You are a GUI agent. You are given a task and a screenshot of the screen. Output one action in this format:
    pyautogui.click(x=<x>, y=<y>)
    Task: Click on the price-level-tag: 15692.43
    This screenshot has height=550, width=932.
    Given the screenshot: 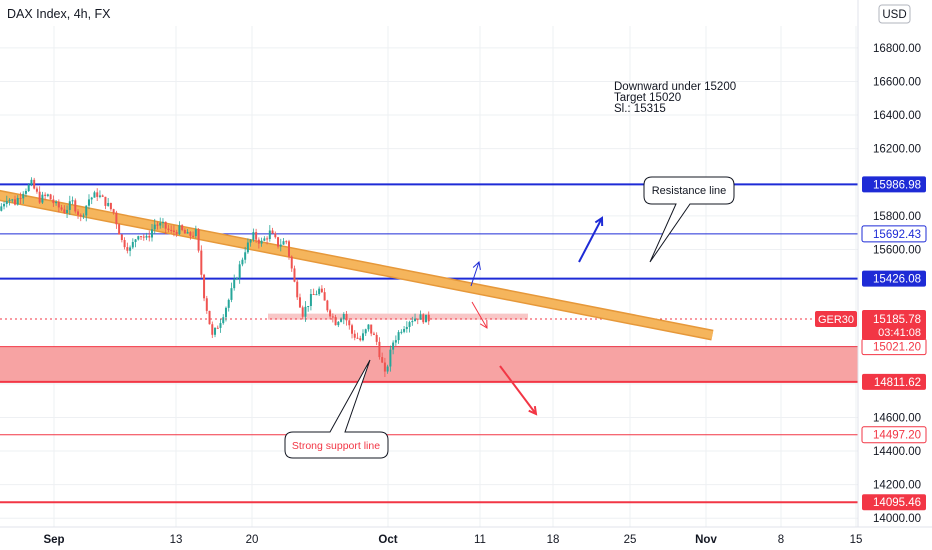 What is the action you would take?
    pyautogui.click(x=894, y=234)
    